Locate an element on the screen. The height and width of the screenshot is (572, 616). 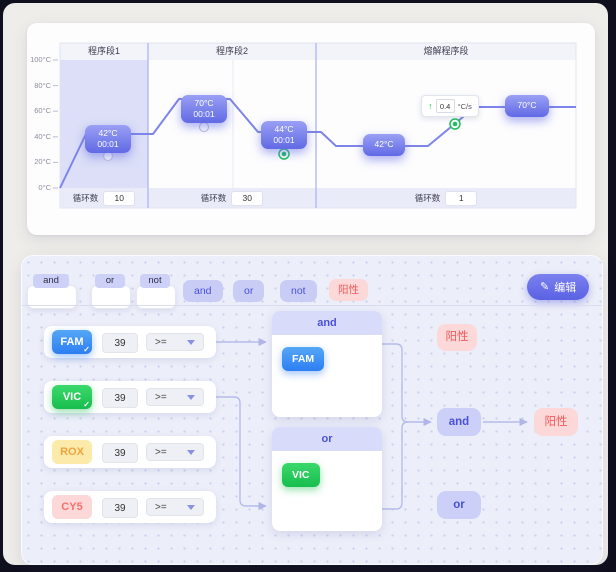
y-axis-label: 100°C is located at coordinates (40, 59).